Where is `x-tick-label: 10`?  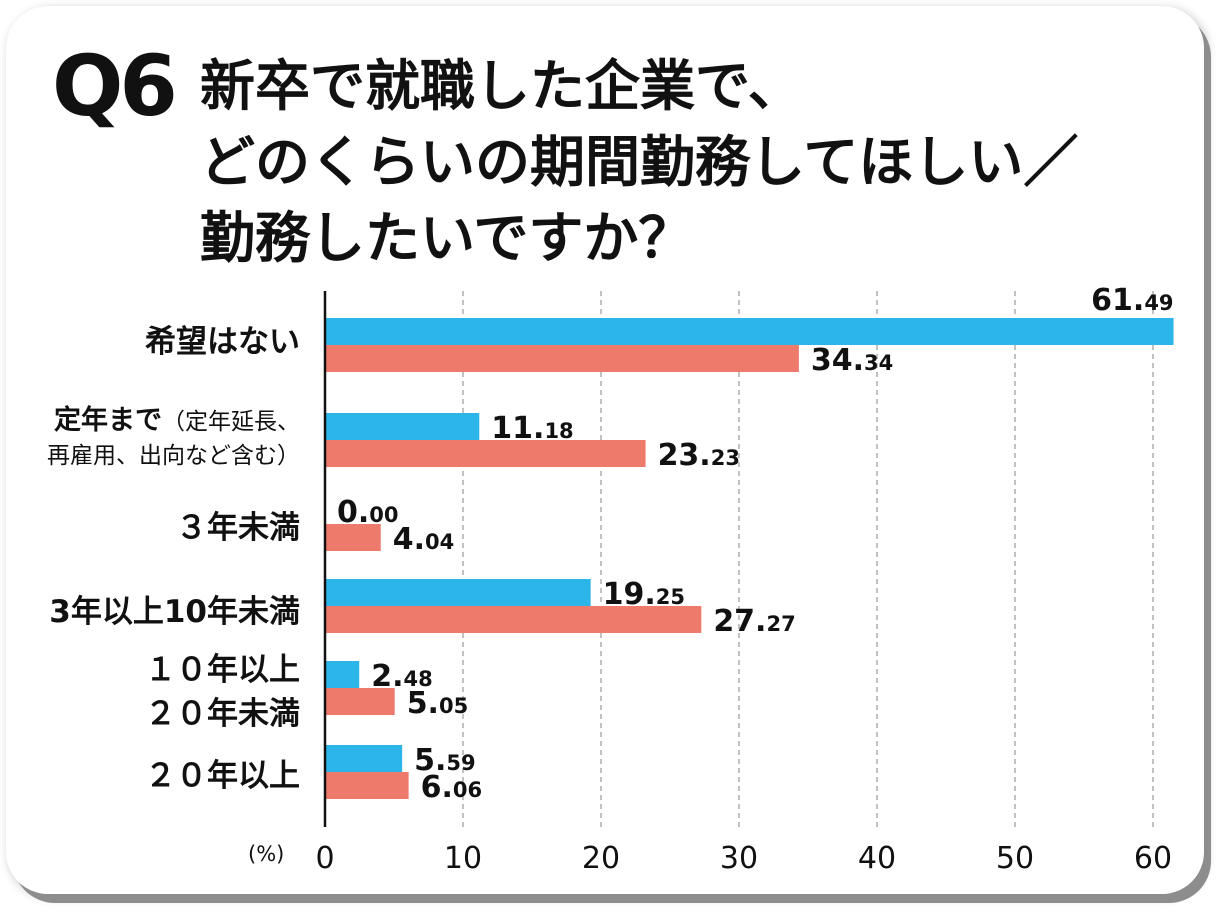
x-tick-label: 10 is located at coordinates (463, 858).